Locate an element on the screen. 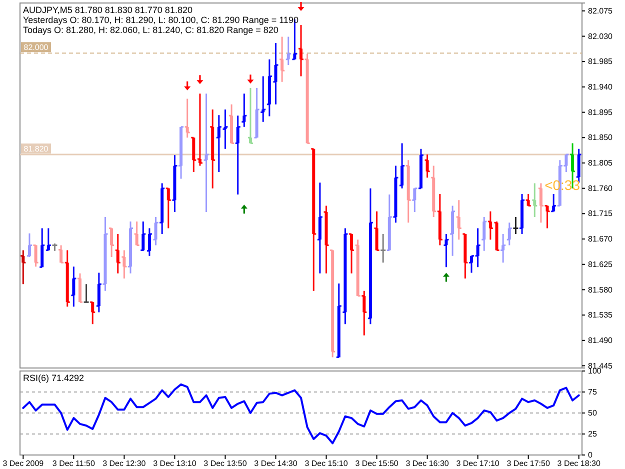 The height and width of the screenshot is (469, 625). y-tick-label: 81.535 is located at coordinates (601, 315).